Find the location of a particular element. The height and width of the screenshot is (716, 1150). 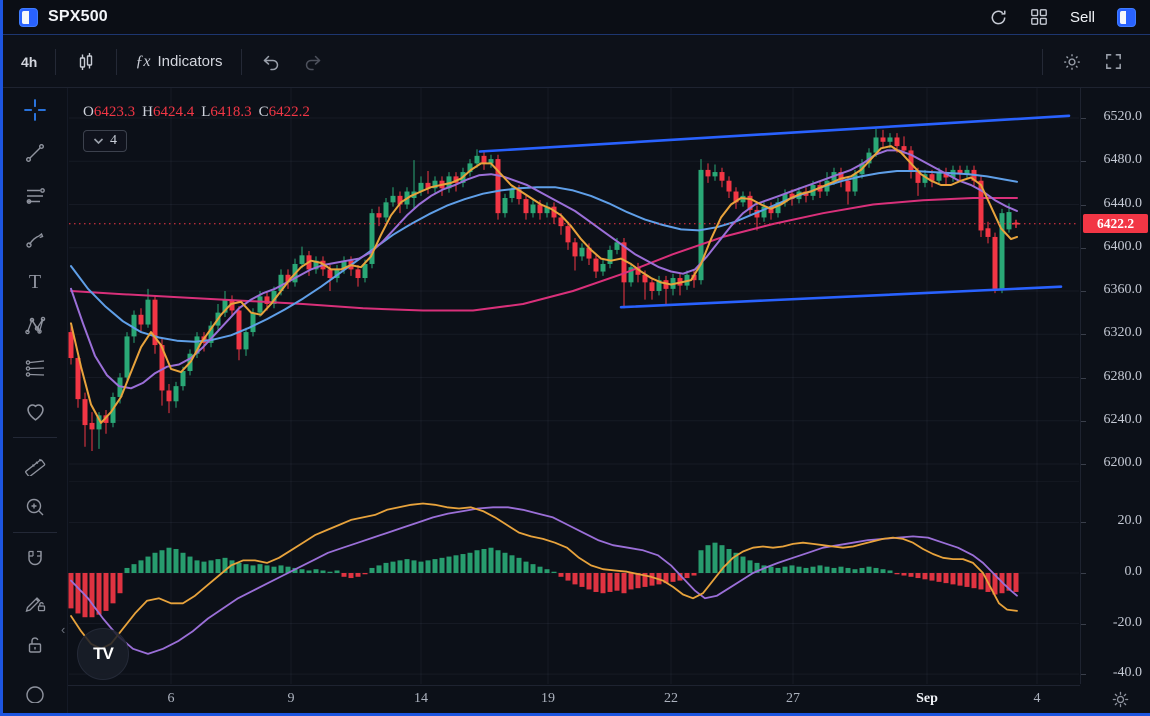

visibility-tool is located at coordinates (35, 691).